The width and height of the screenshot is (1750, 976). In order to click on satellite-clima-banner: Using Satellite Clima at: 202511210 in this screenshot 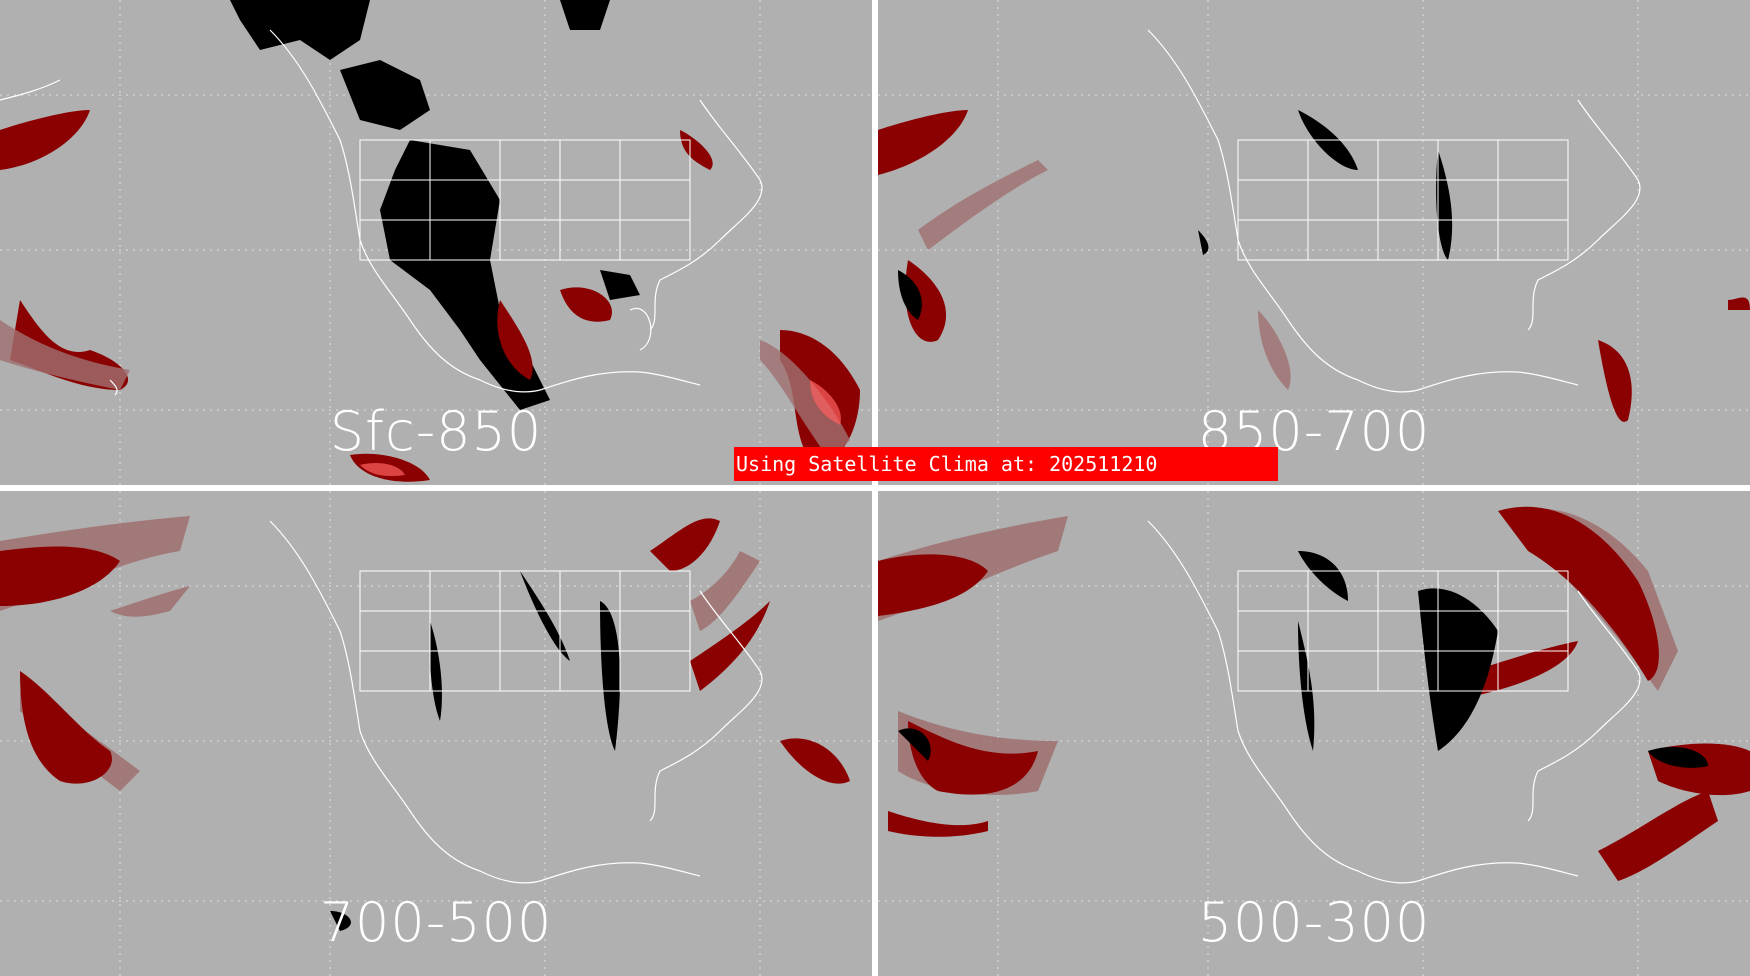, I will do `click(1006, 464)`.